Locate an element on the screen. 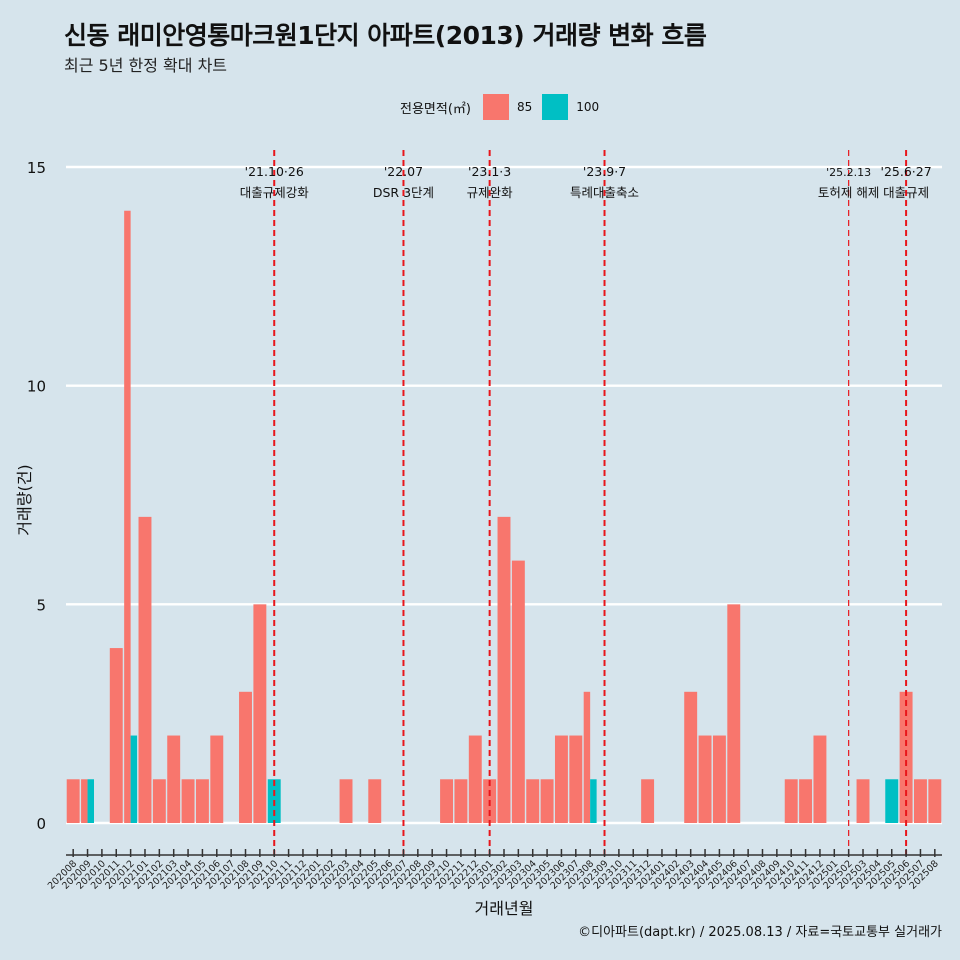  event-date-202309: '23.9·7 is located at coordinates (604, 171).